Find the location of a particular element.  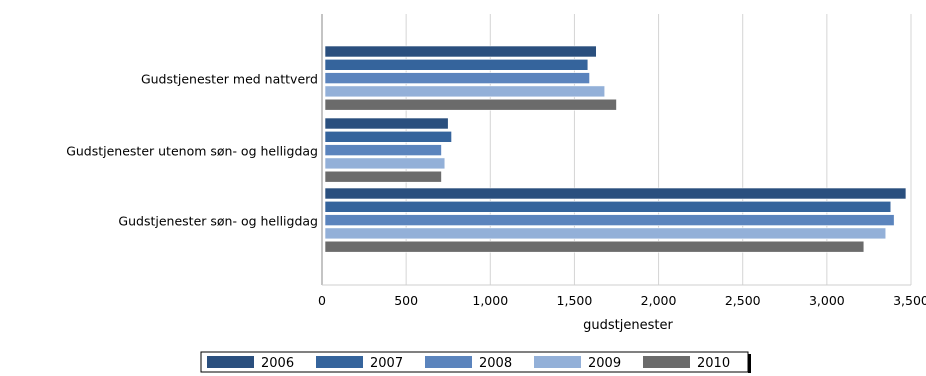

x-tick-label: 500 is located at coordinates (406, 300).